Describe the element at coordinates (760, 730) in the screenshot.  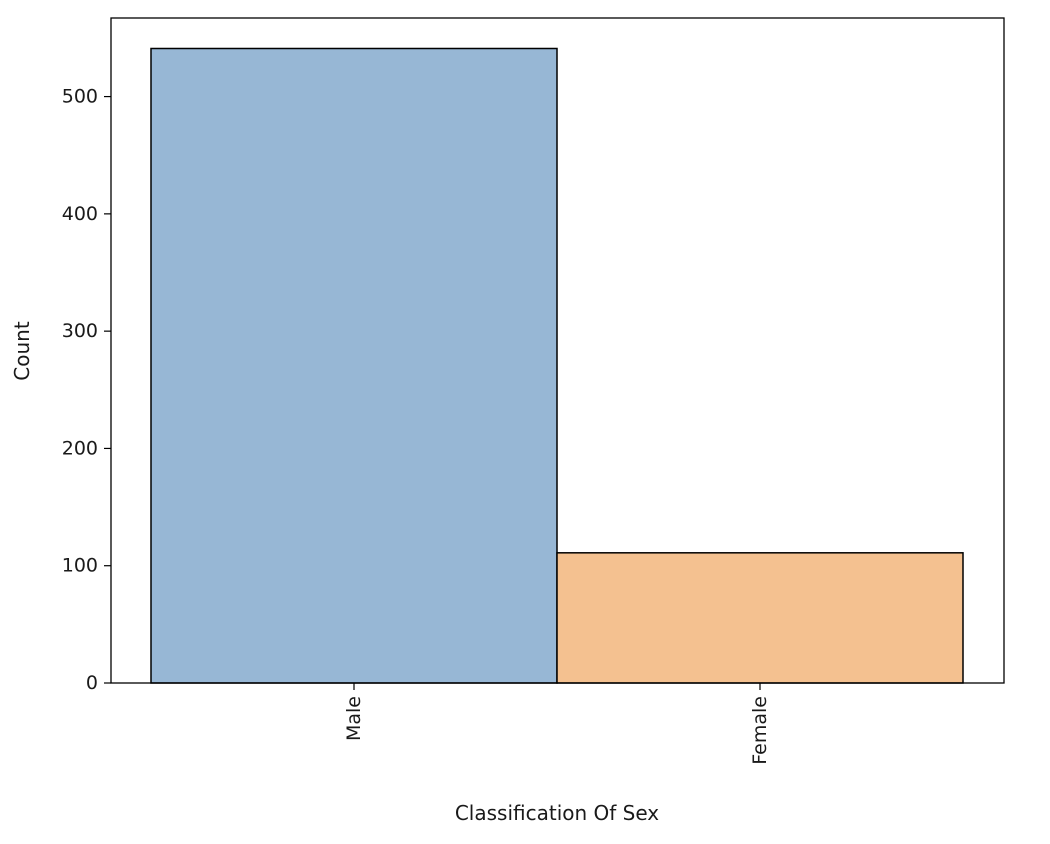
I see `x-tick-label: Female` at that location.